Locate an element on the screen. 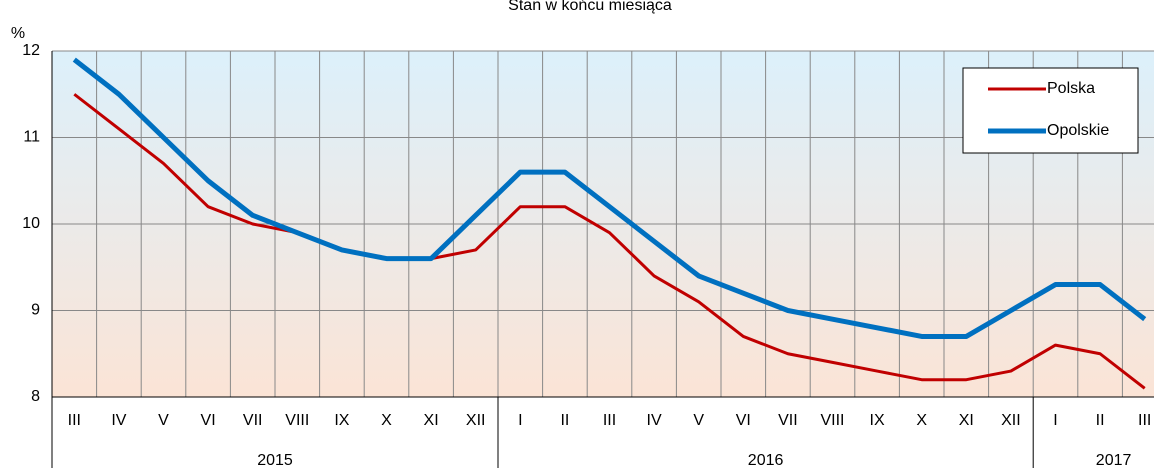  legend-label: Opolskie is located at coordinates (1078, 130).